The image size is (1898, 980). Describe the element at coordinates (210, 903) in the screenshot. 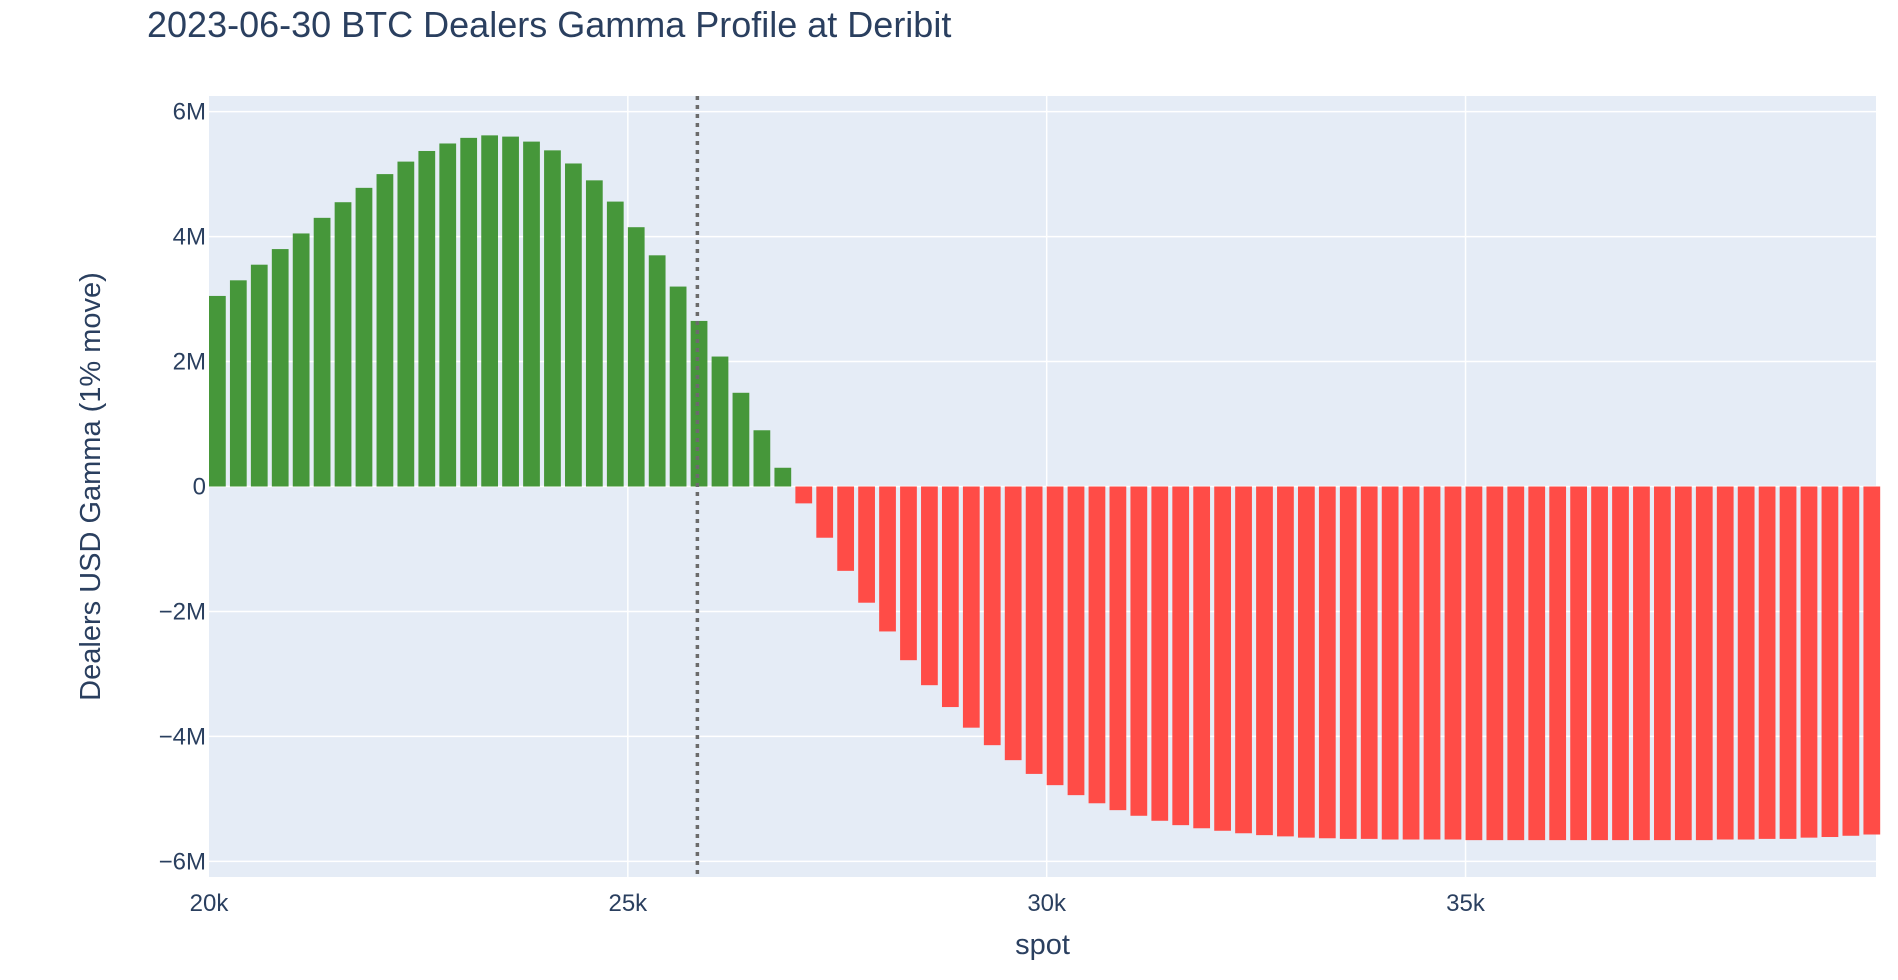

I see `x-tick-label: 20k` at that location.